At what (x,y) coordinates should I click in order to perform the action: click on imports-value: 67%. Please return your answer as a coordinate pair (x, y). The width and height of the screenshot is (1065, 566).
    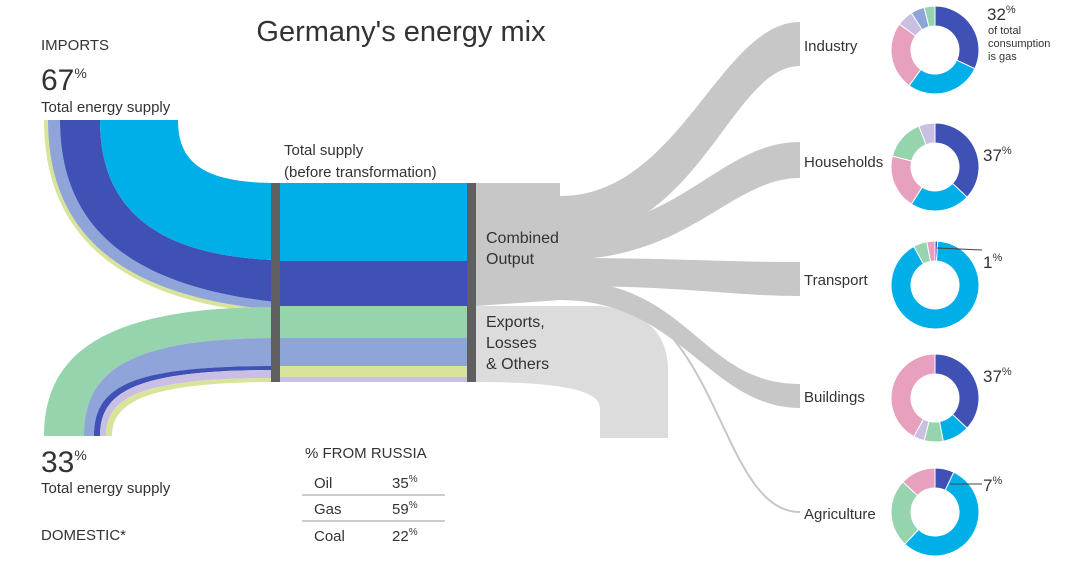
    Looking at the image, I should click on (64, 80).